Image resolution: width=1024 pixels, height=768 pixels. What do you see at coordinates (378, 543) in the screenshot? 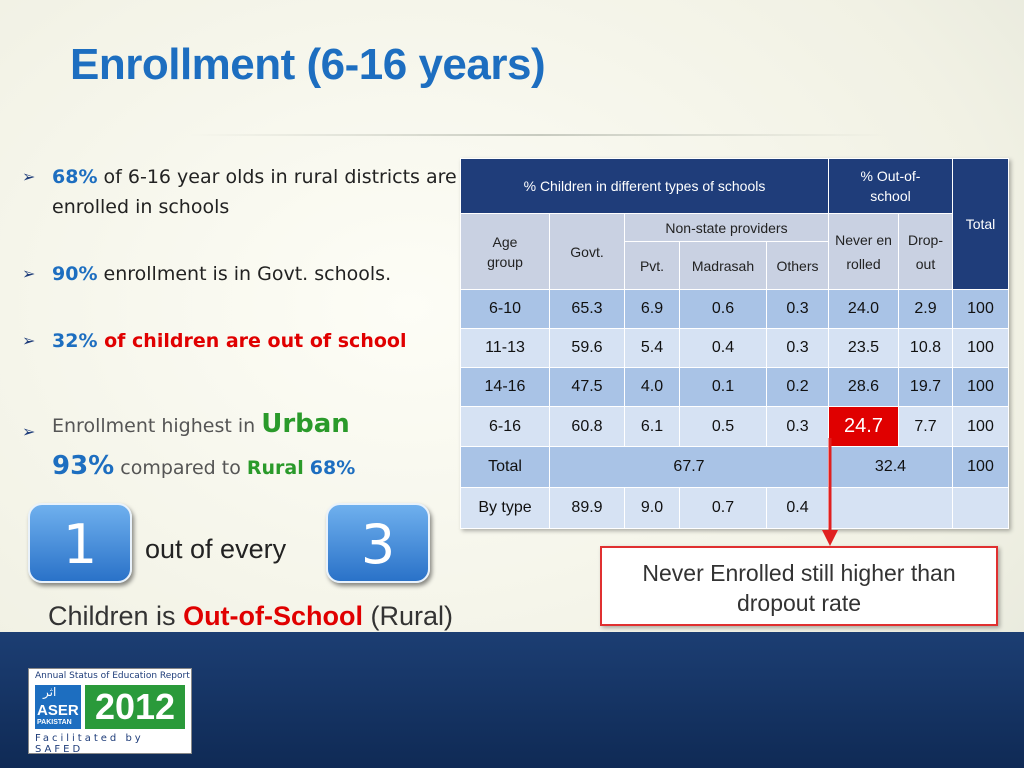
I see `number-badge: 3` at bounding box center [378, 543].